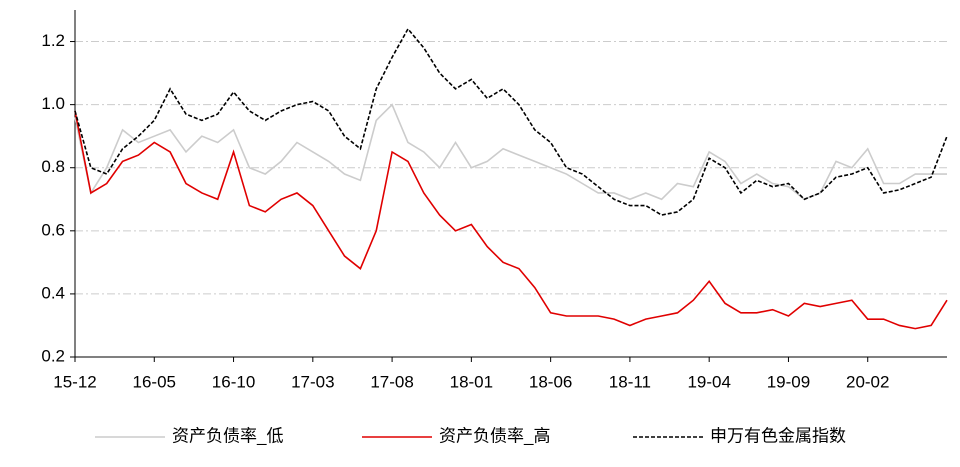 Image resolution: width=960 pixels, height=467 pixels. I want to click on x-tick-label: 18-11, so click(630, 381).